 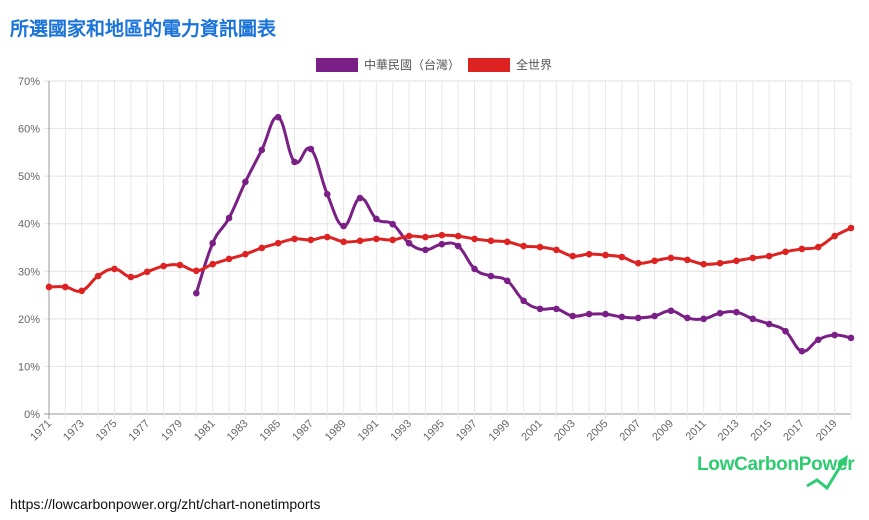 What do you see at coordinates (29, 367) in the screenshot?
I see `y-tick-label: 10%` at bounding box center [29, 367].